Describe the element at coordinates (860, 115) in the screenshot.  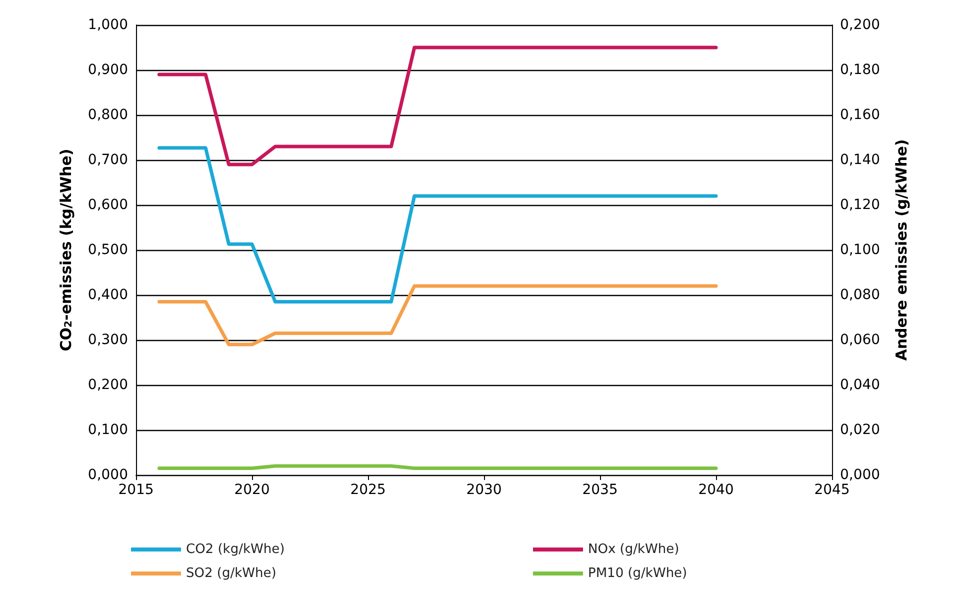
I see `y2-tick-label: 0,160` at that location.